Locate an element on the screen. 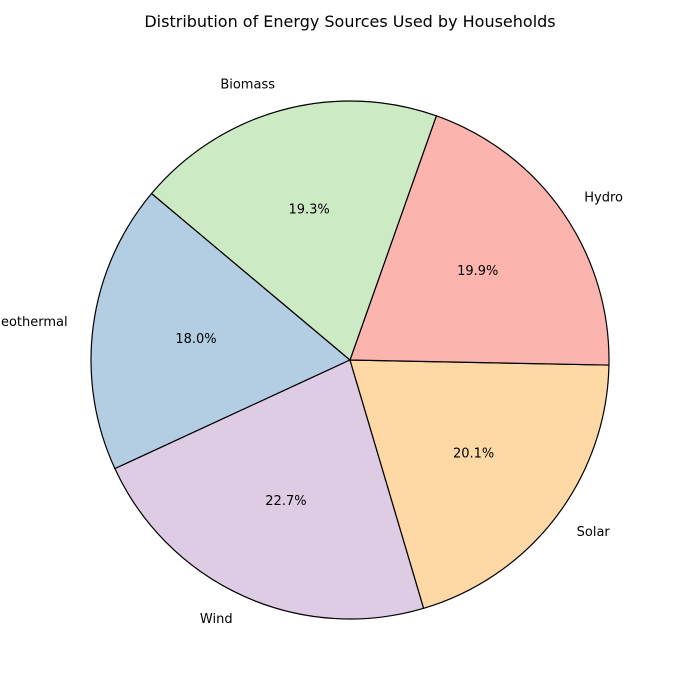 The image size is (700, 700). pie-slice-solar is located at coordinates (479, 484).